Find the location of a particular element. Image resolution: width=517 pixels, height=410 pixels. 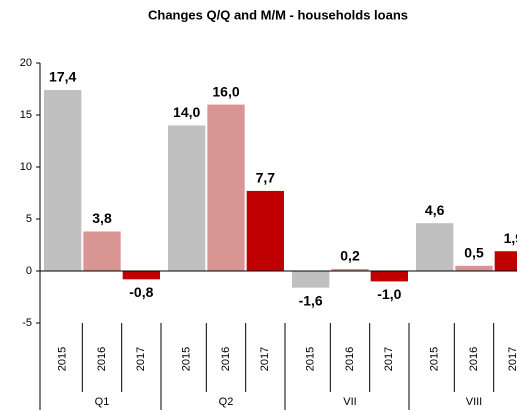

x-tick-label: VIII is located at coordinates (474, 402).